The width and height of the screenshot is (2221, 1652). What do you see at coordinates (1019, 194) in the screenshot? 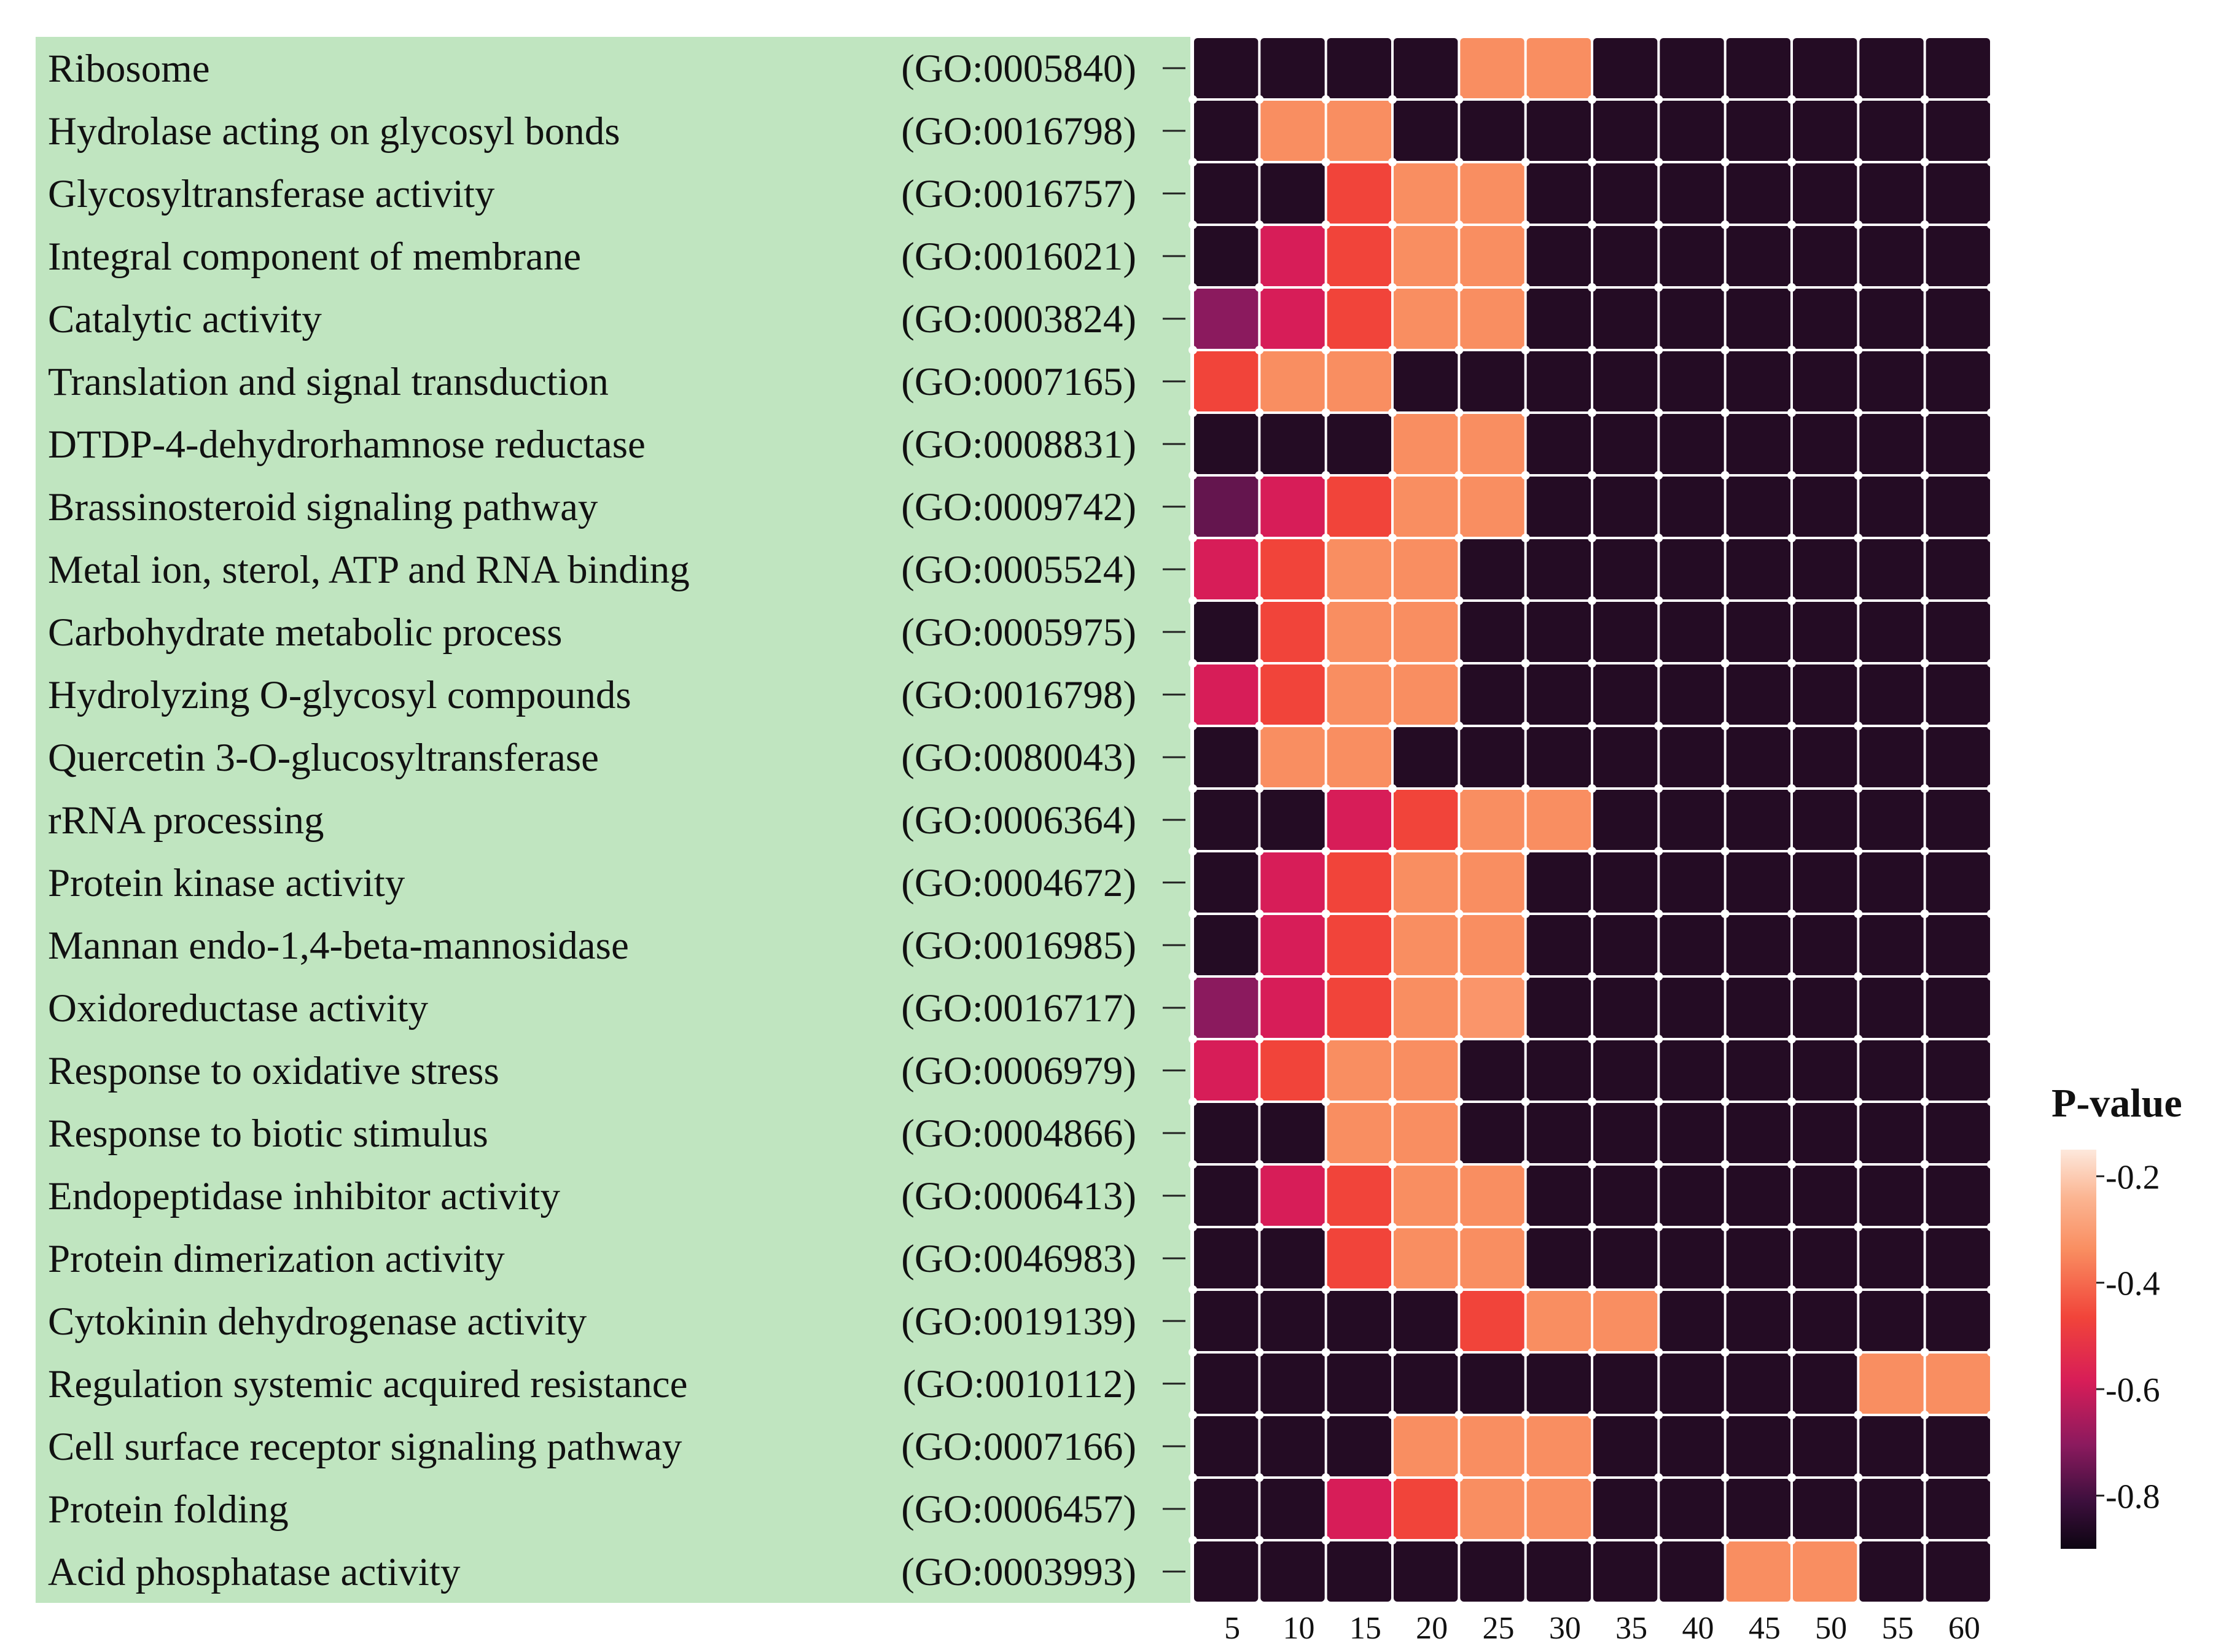
I see `row-label-go-id: (GO:0016757)` at bounding box center [1019, 194].